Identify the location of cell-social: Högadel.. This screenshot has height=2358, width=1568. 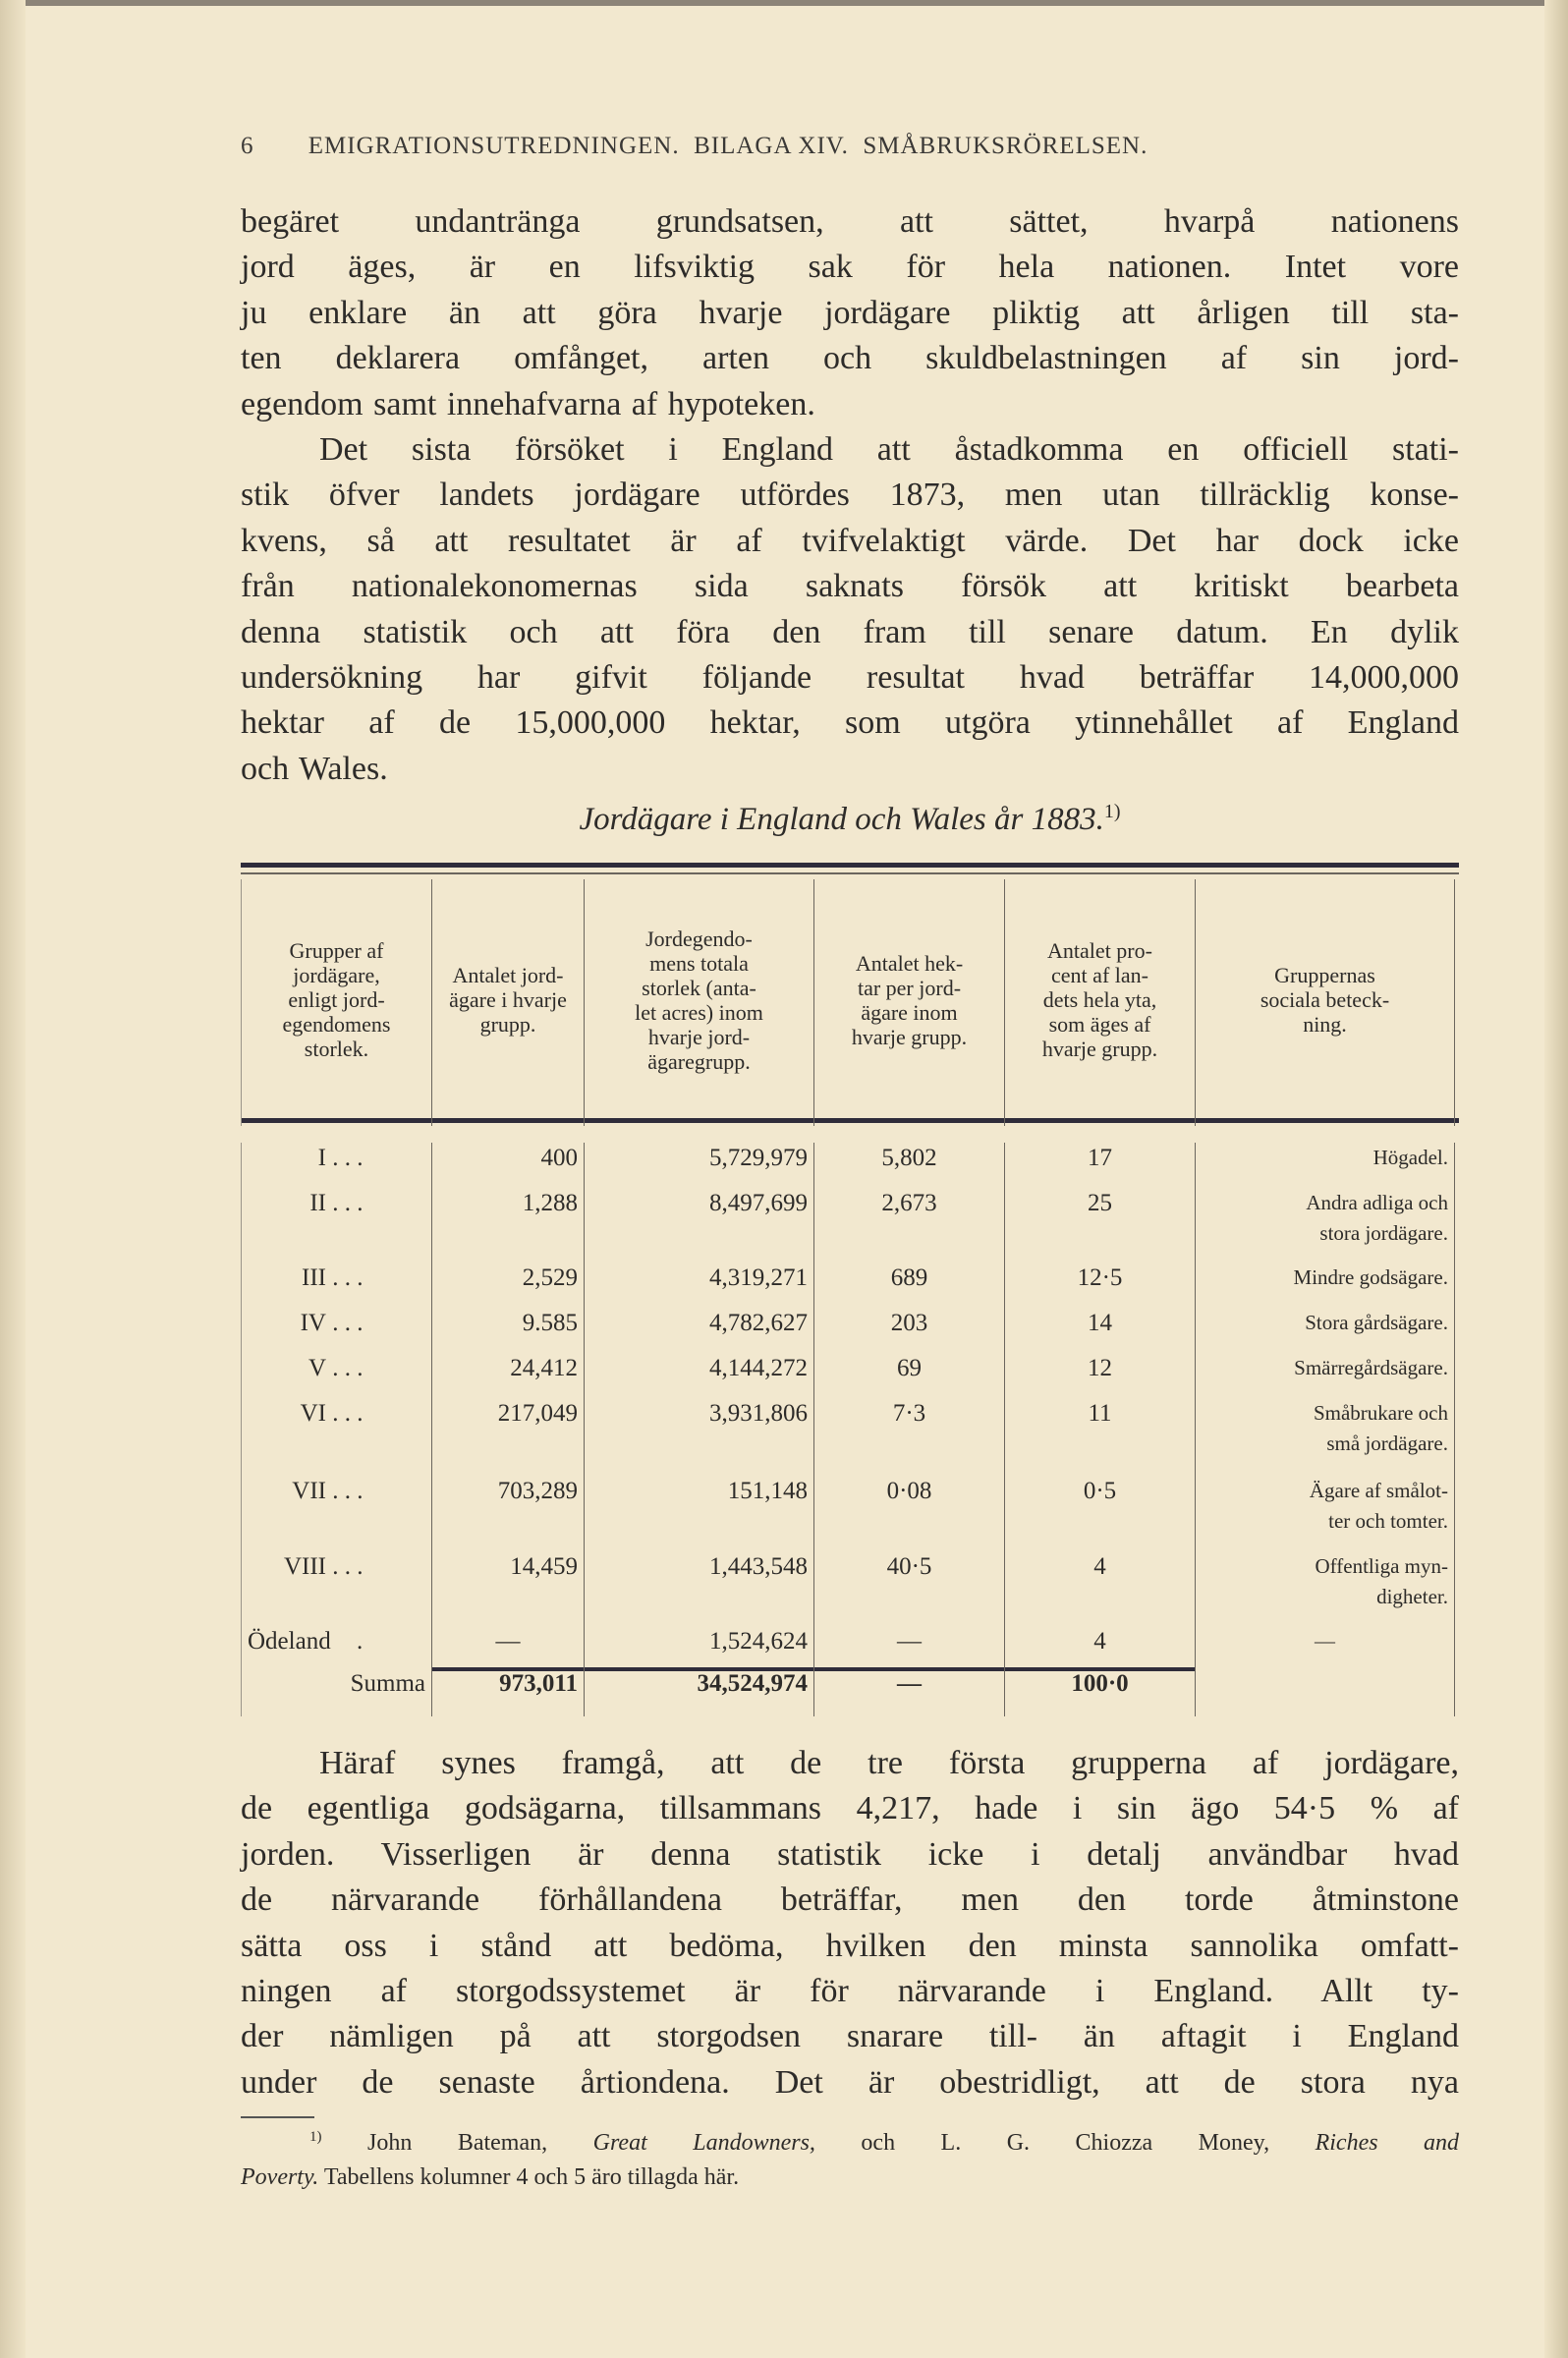
(1325, 1165).